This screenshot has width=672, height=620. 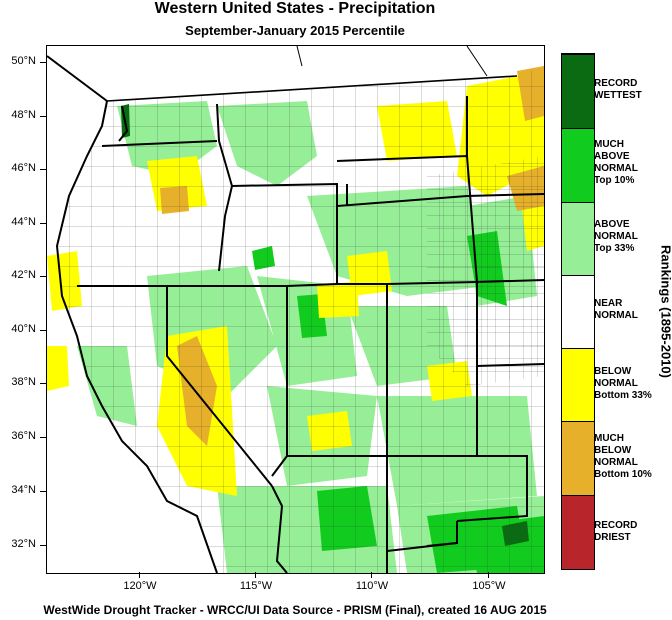 I want to click on lat-label-44: 44°N, so click(x=23, y=222).